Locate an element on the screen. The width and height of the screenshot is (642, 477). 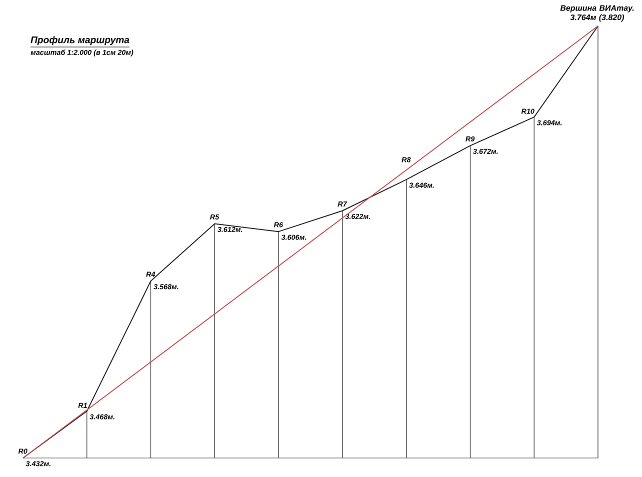
text: Профиль маршрута is located at coordinates (80, 41).